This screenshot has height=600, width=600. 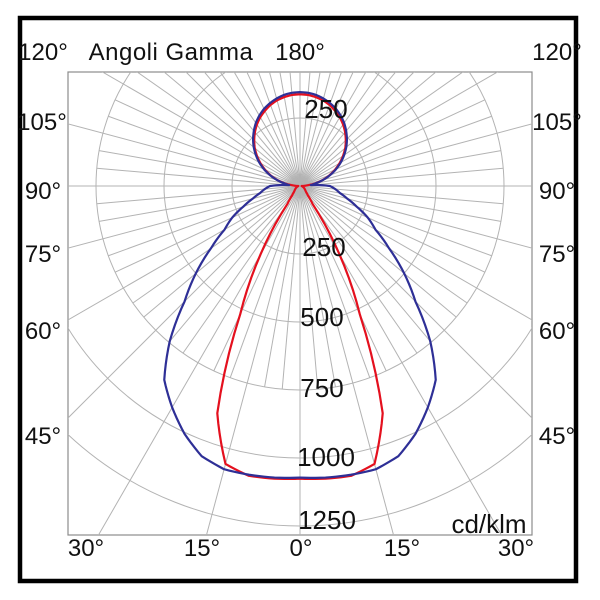 I want to click on gamma-axis-label-bottom: 0°, so click(x=301, y=548).